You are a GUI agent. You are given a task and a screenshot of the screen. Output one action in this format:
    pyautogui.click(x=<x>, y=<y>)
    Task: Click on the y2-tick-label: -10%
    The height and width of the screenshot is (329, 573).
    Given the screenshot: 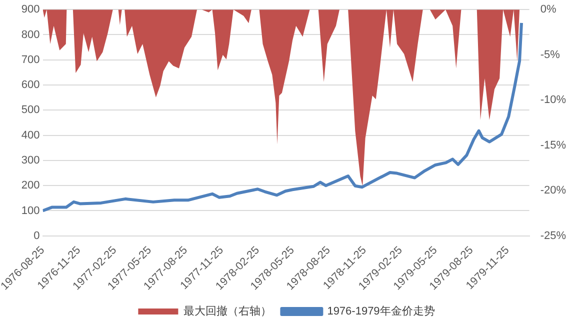 What is the action you would take?
    pyautogui.click(x=553, y=100)
    